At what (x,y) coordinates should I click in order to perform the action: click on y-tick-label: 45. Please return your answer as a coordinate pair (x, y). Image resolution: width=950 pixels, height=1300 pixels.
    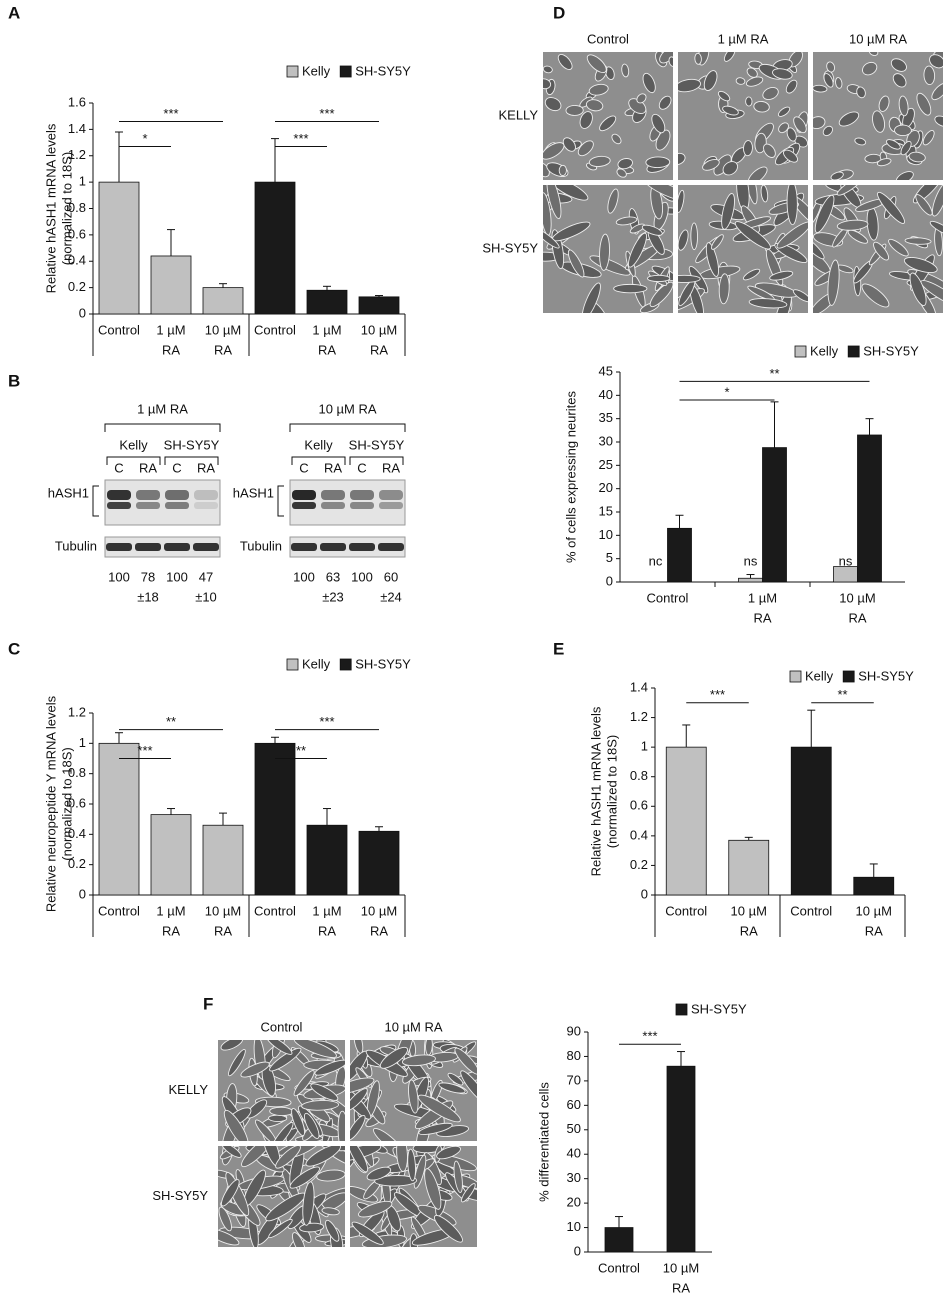
    Looking at the image, I should click on (606, 370).